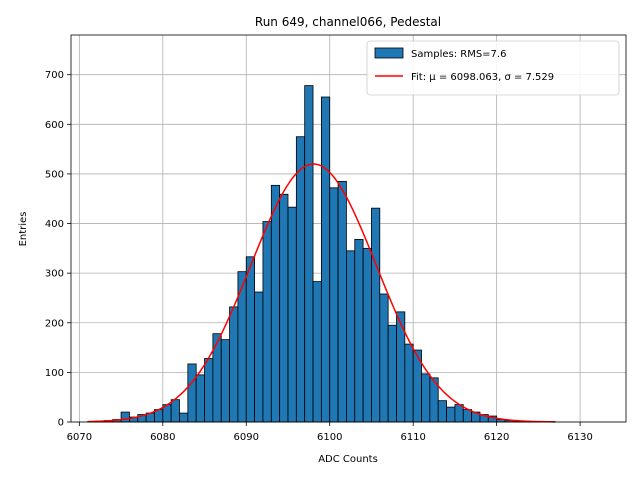  What do you see at coordinates (496, 437) in the screenshot?
I see `x-tick-label: 6120` at bounding box center [496, 437].